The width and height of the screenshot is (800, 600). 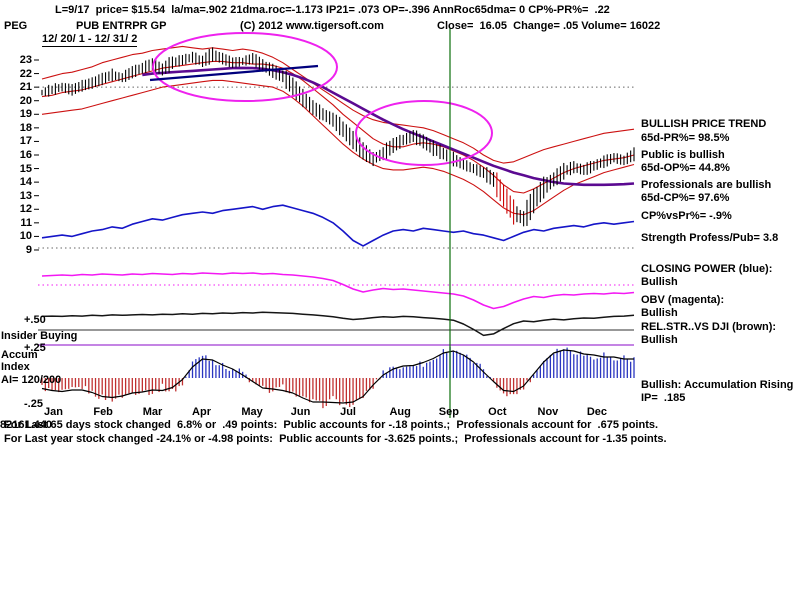 I want to click on price-tick-label: 12, so click(x=25, y=209).